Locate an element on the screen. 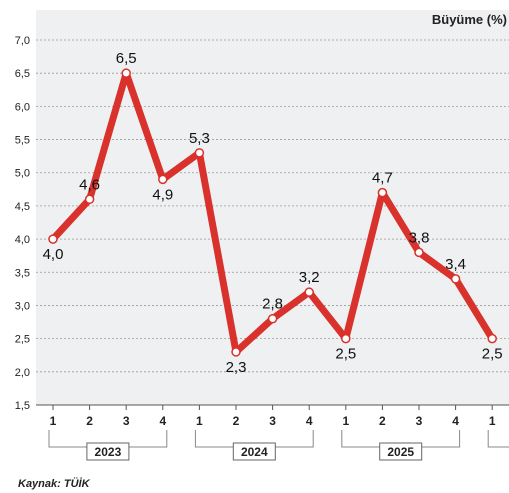 The image size is (509, 493). y-tick-label: 5,0 is located at coordinates (22, 174).